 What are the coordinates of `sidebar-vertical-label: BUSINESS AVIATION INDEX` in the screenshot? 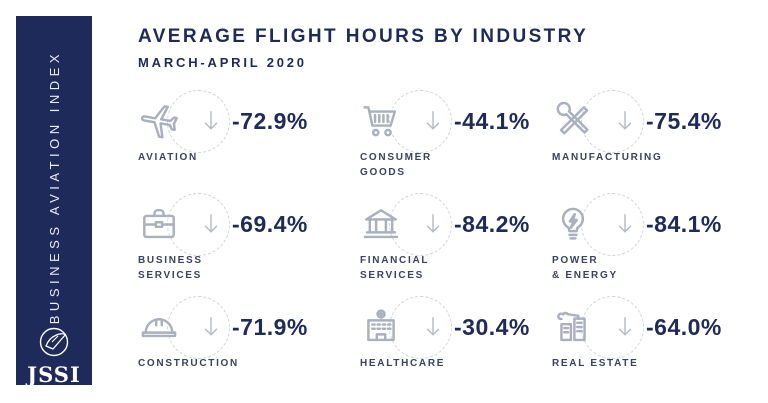 It's located at (54, 187).